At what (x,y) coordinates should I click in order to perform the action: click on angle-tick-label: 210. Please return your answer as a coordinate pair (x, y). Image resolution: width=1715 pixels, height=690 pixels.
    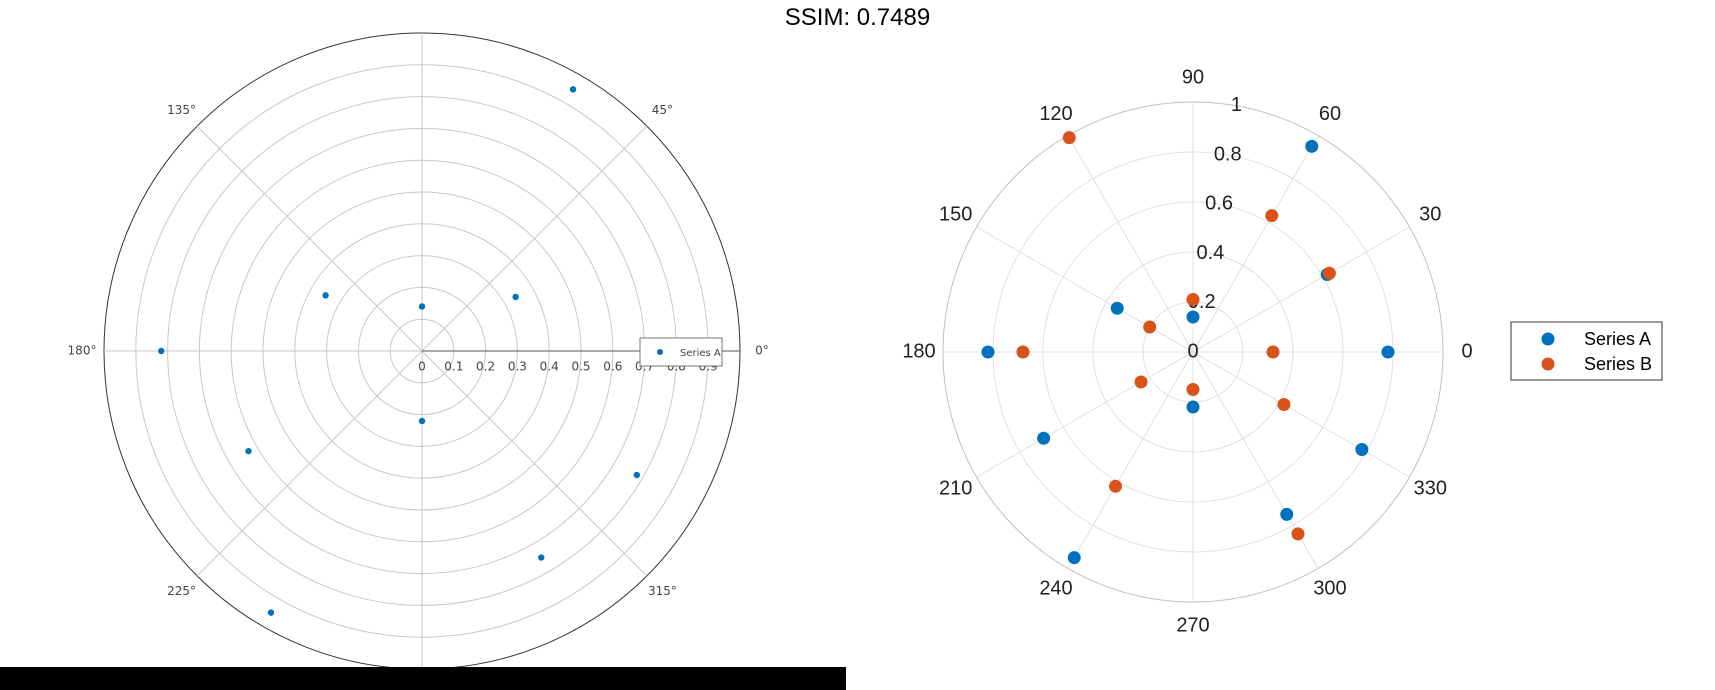
    Looking at the image, I should click on (955, 488).